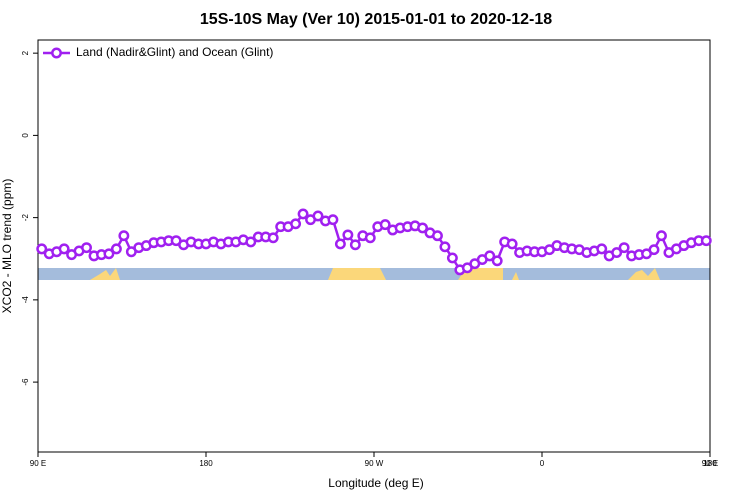 The image size is (750, 500). Describe the element at coordinates (374, 463) in the screenshot. I see `x-tick-label: 90 W` at that location.